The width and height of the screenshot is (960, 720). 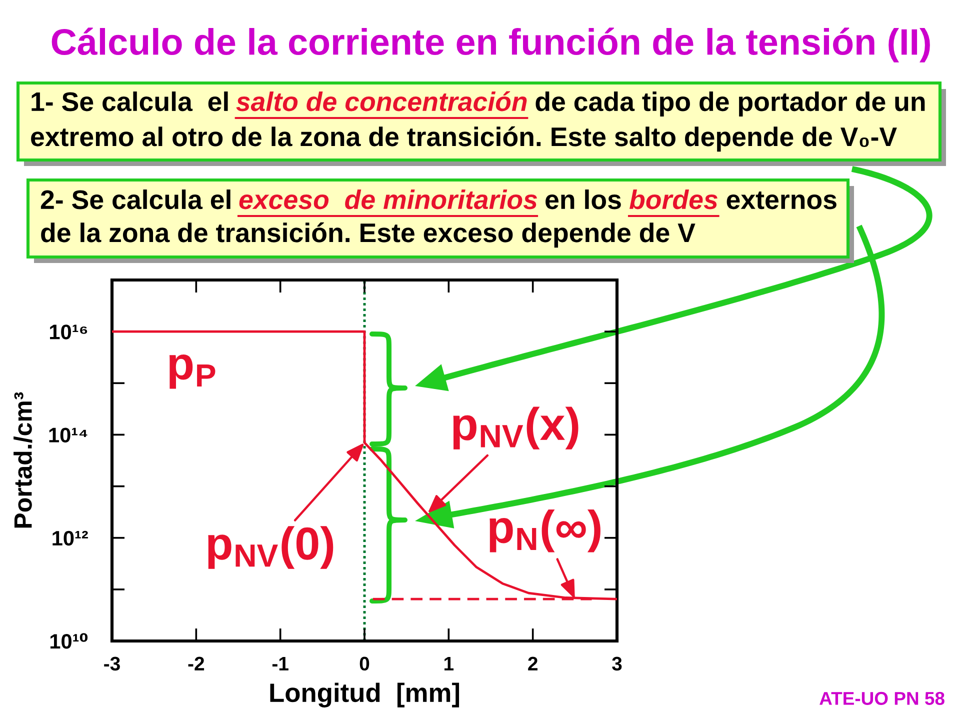 I want to click on text: bordes, so click(x=673, y=200).